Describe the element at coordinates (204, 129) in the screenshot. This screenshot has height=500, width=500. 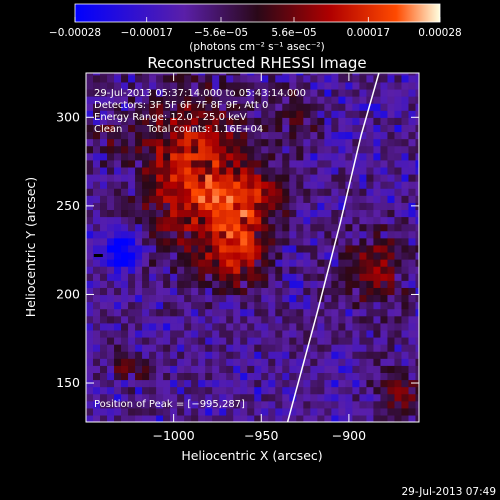
I see `annotation-counts: Total counts: 1.16E+04` at that location.